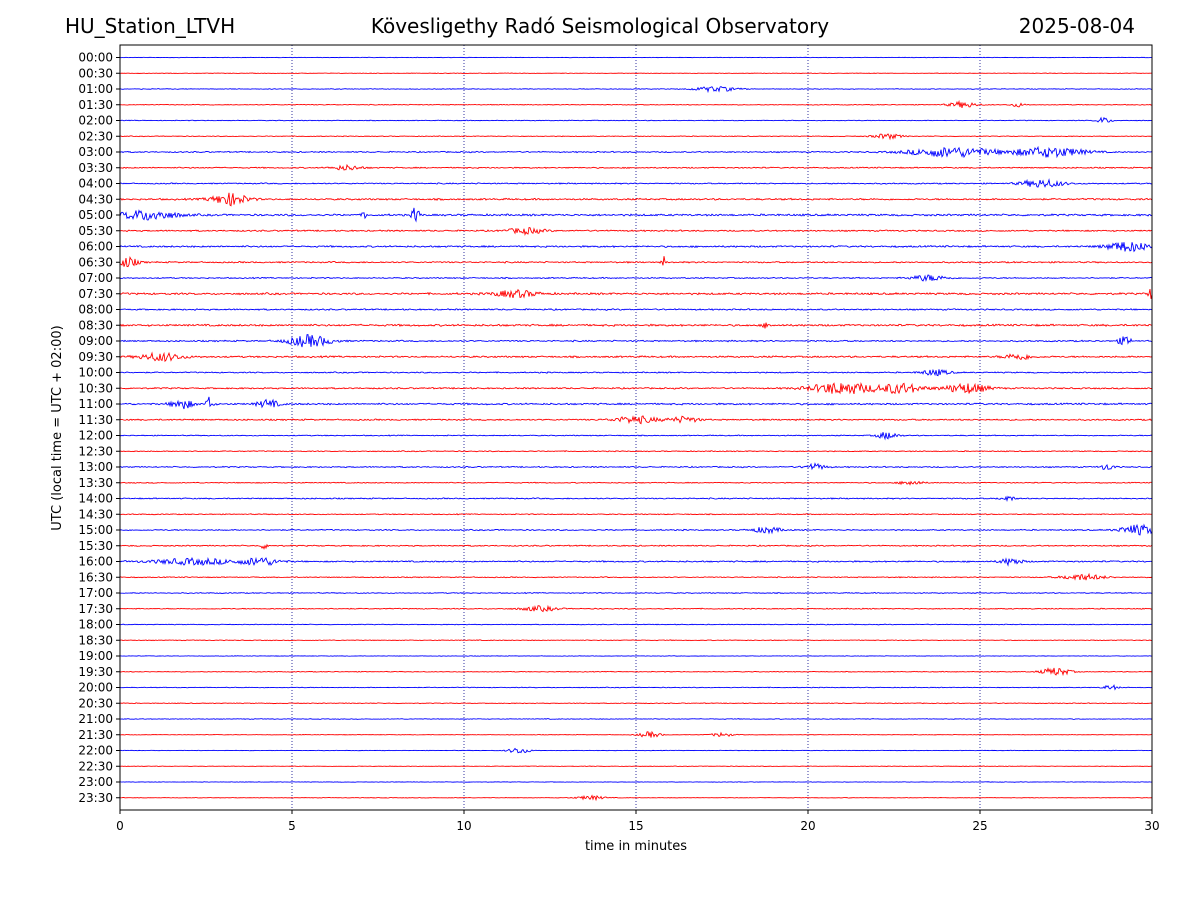 The height and width of the screenshot is (900, 1200). What do you see at coordinates (95, 451) in the screenshot?
I see `y-tick-label: 12:30` at bounding box center [95, 451].